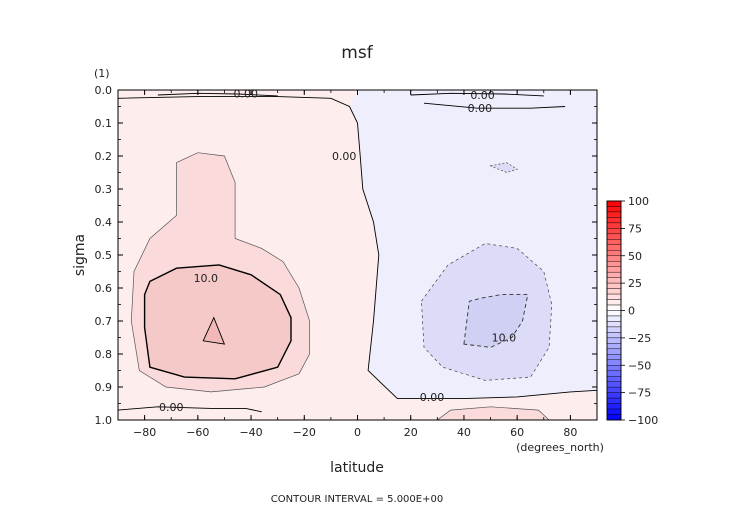 This screenshot has height=532, width=752. I want to click on contour-line-pos-bottom, so click(493, 413).